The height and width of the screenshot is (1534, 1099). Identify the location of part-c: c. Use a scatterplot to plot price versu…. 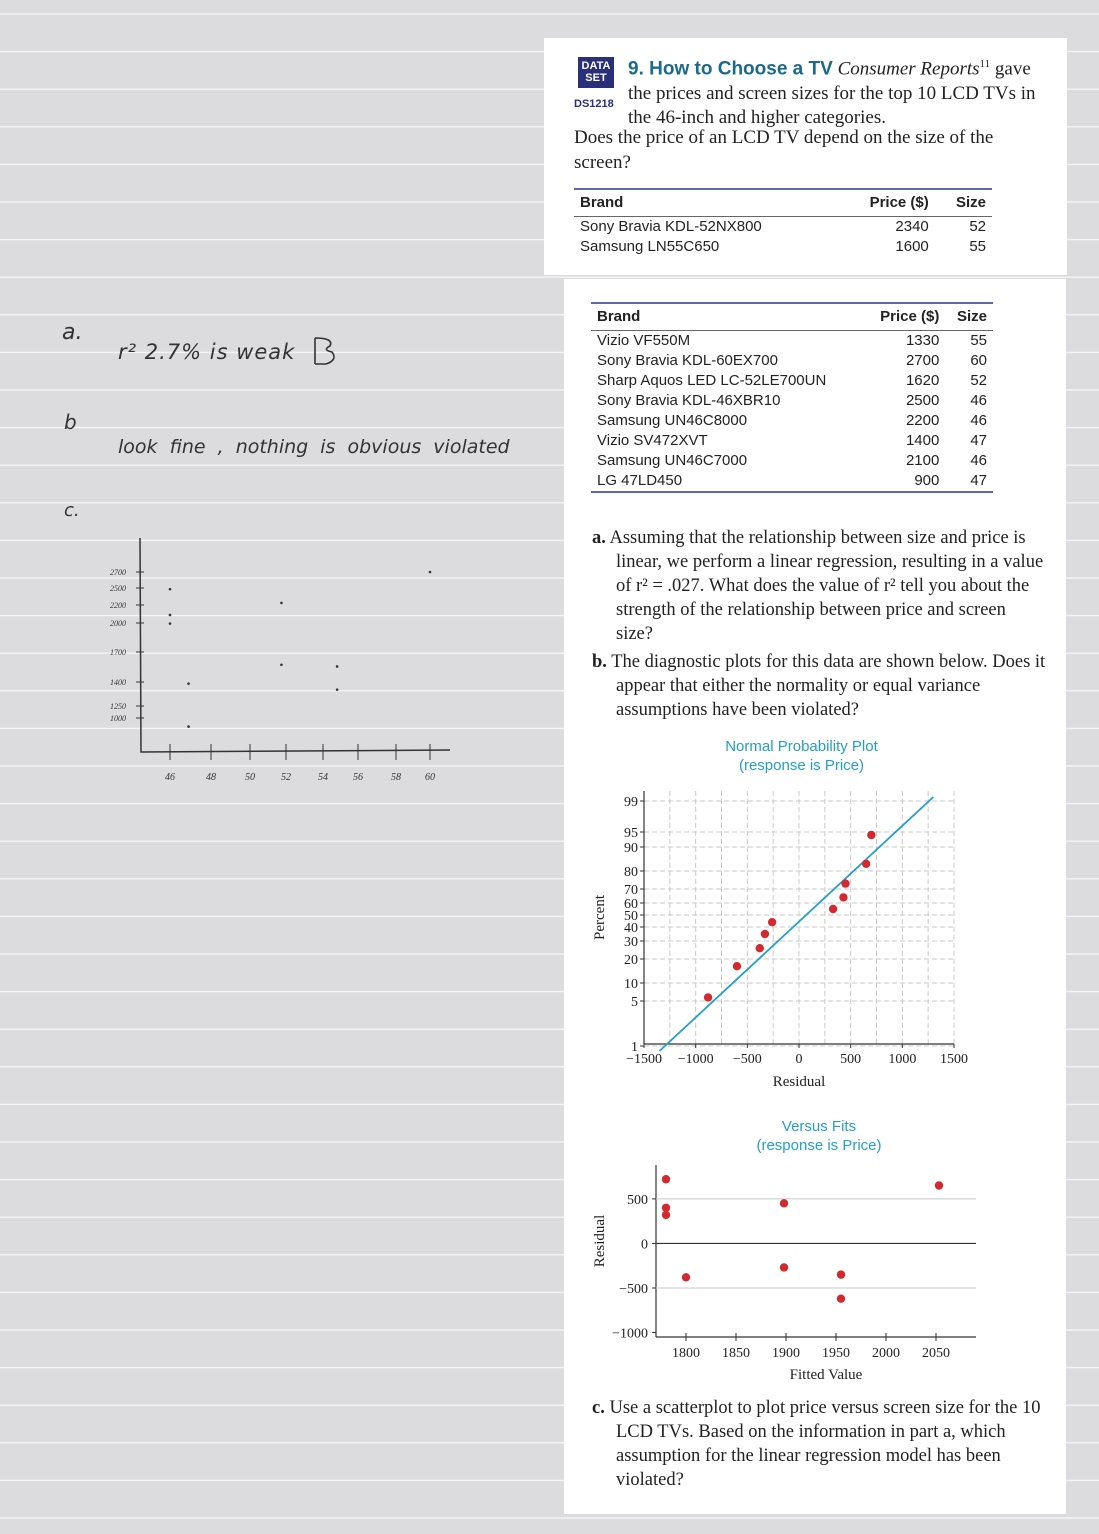
(819, 1444).